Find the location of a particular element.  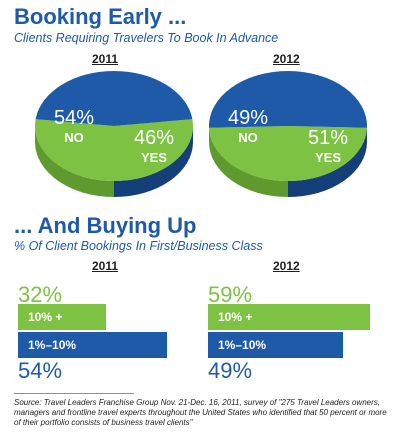

bar-chart-2011: 32% 10% +1%–10% 54% is located at coordinates (105, 344).